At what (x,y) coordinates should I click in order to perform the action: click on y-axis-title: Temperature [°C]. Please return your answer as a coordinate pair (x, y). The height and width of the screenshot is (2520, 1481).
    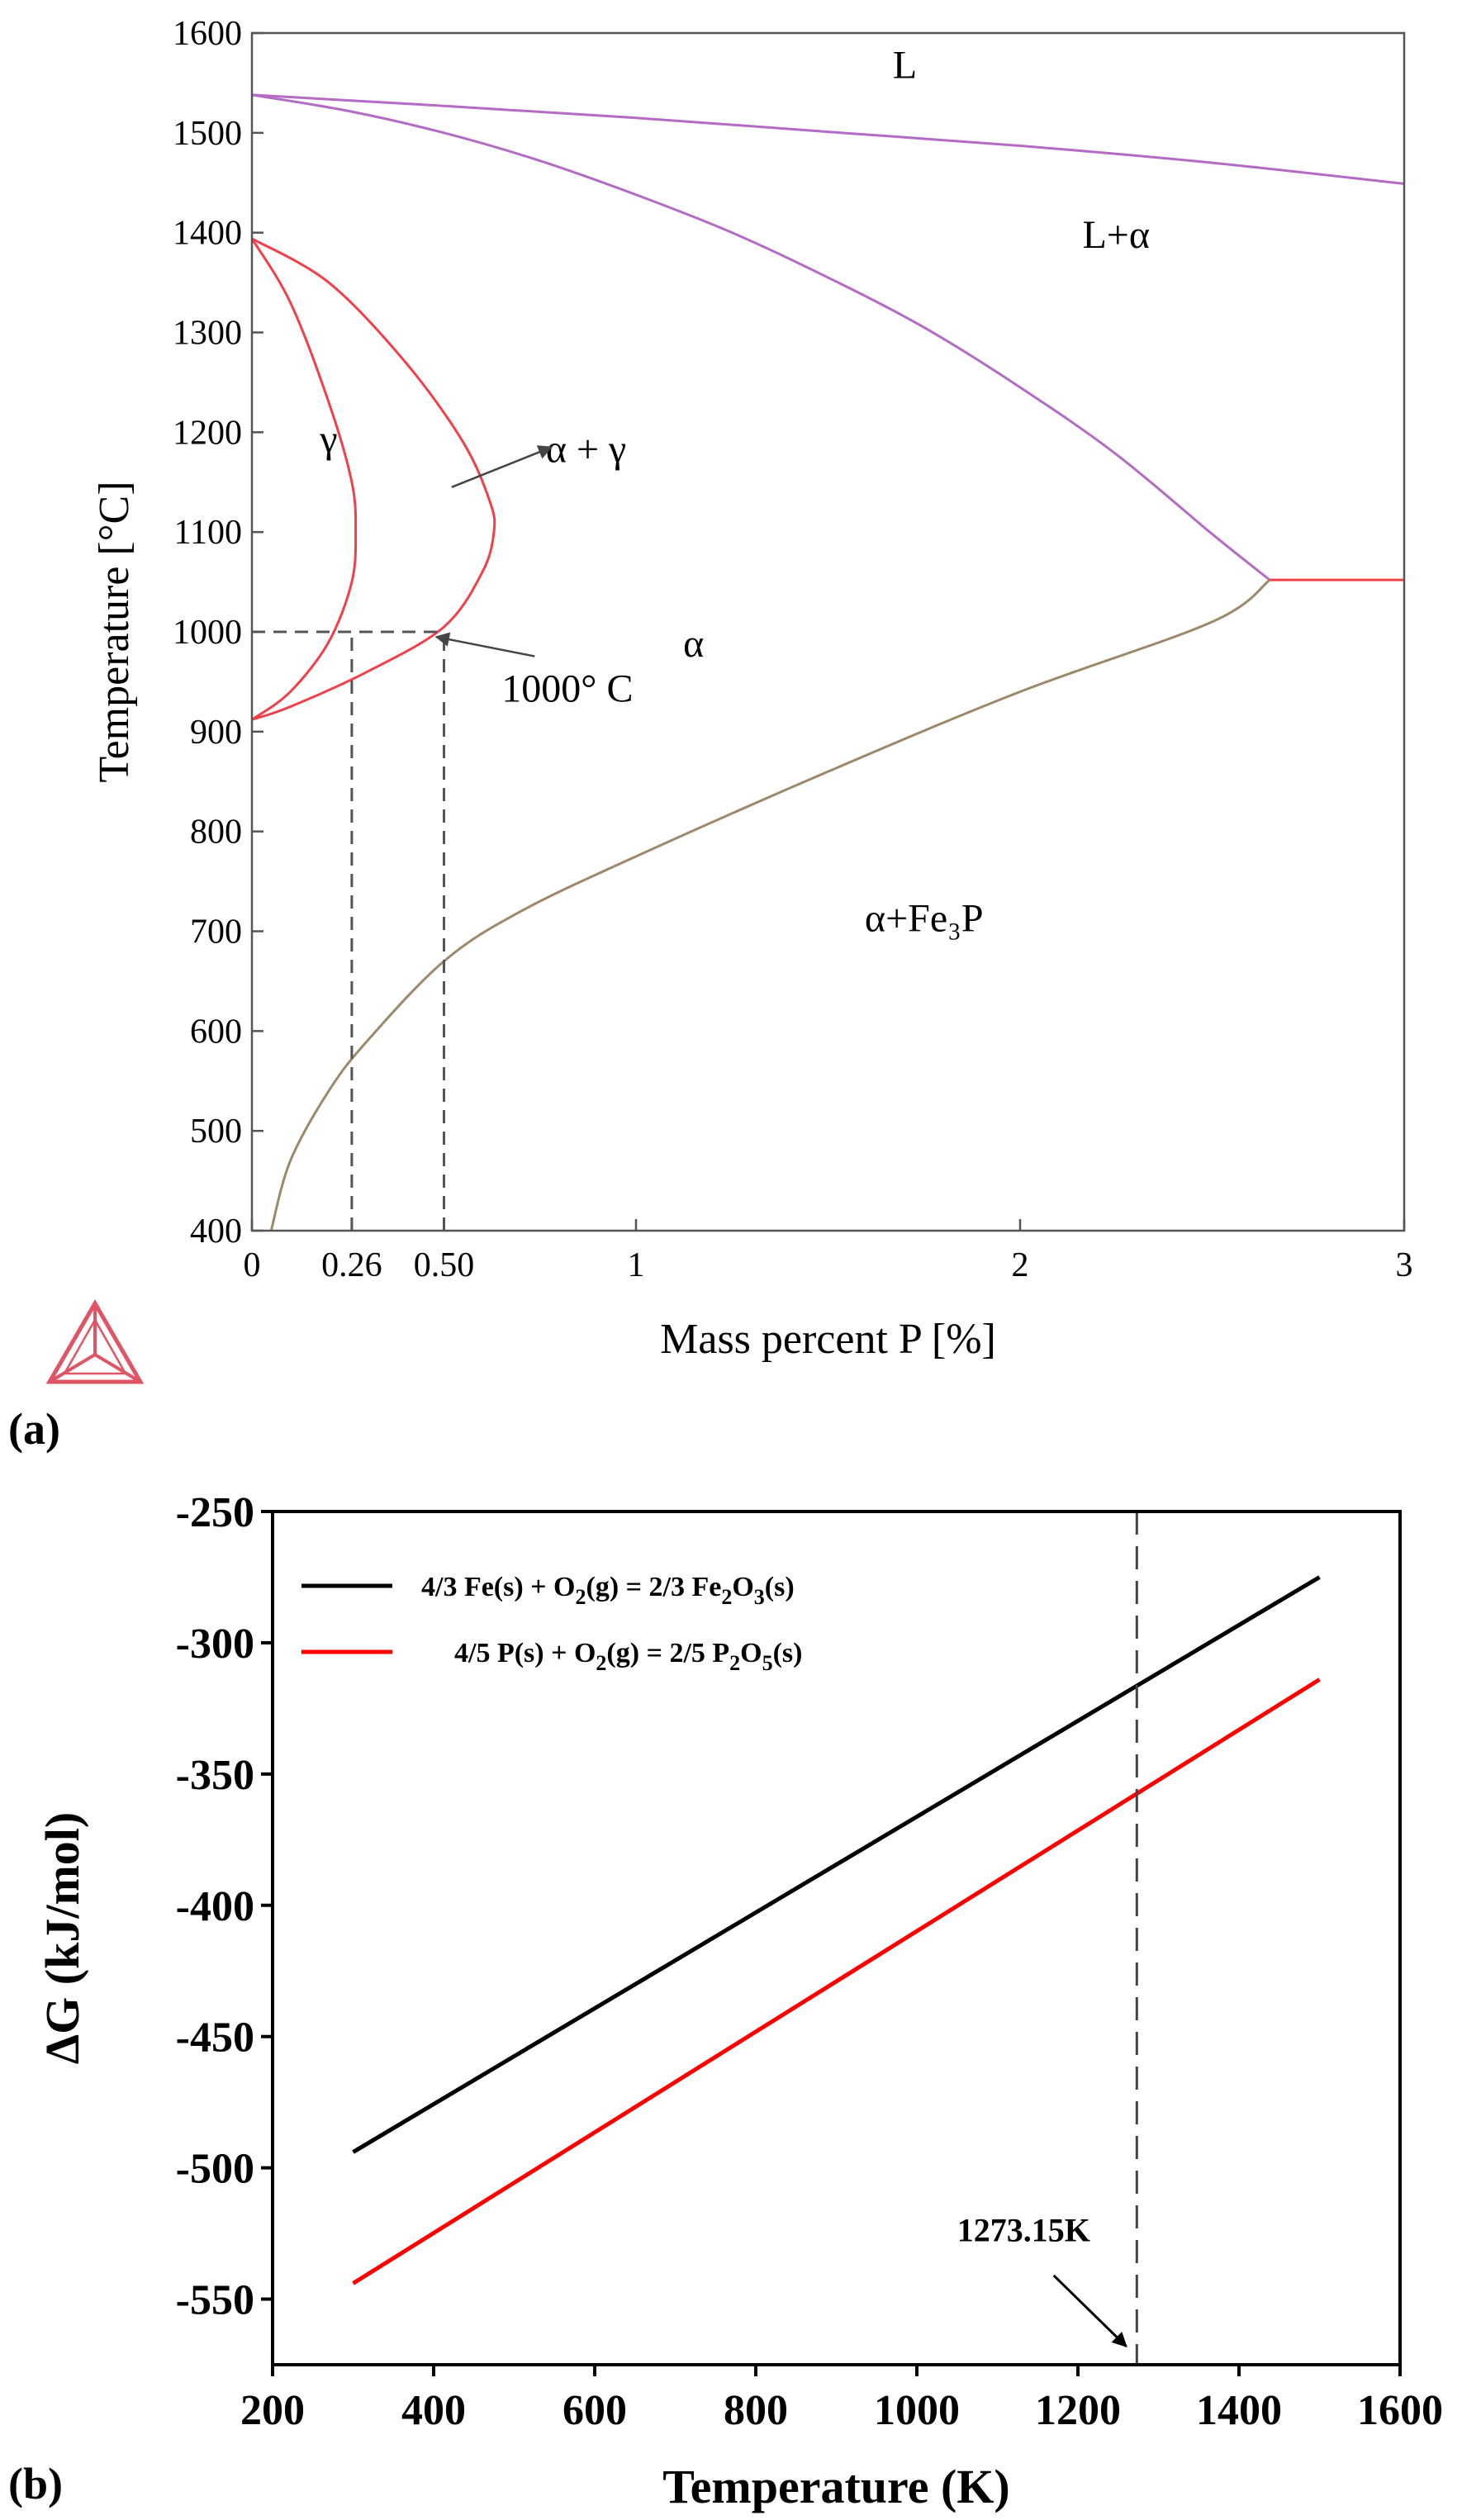
    Looking at the image, I should click on (114, 631).